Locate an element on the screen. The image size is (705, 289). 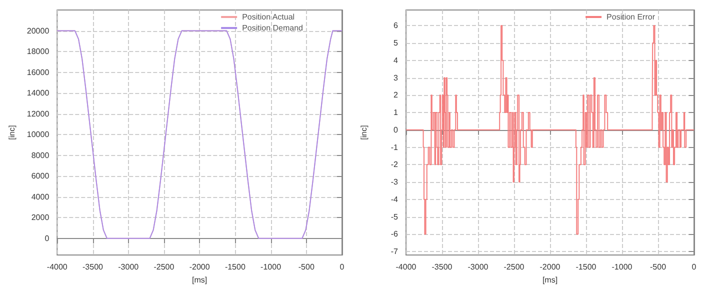
y-tick-label: 12000 is located at coordinates (38, 113).